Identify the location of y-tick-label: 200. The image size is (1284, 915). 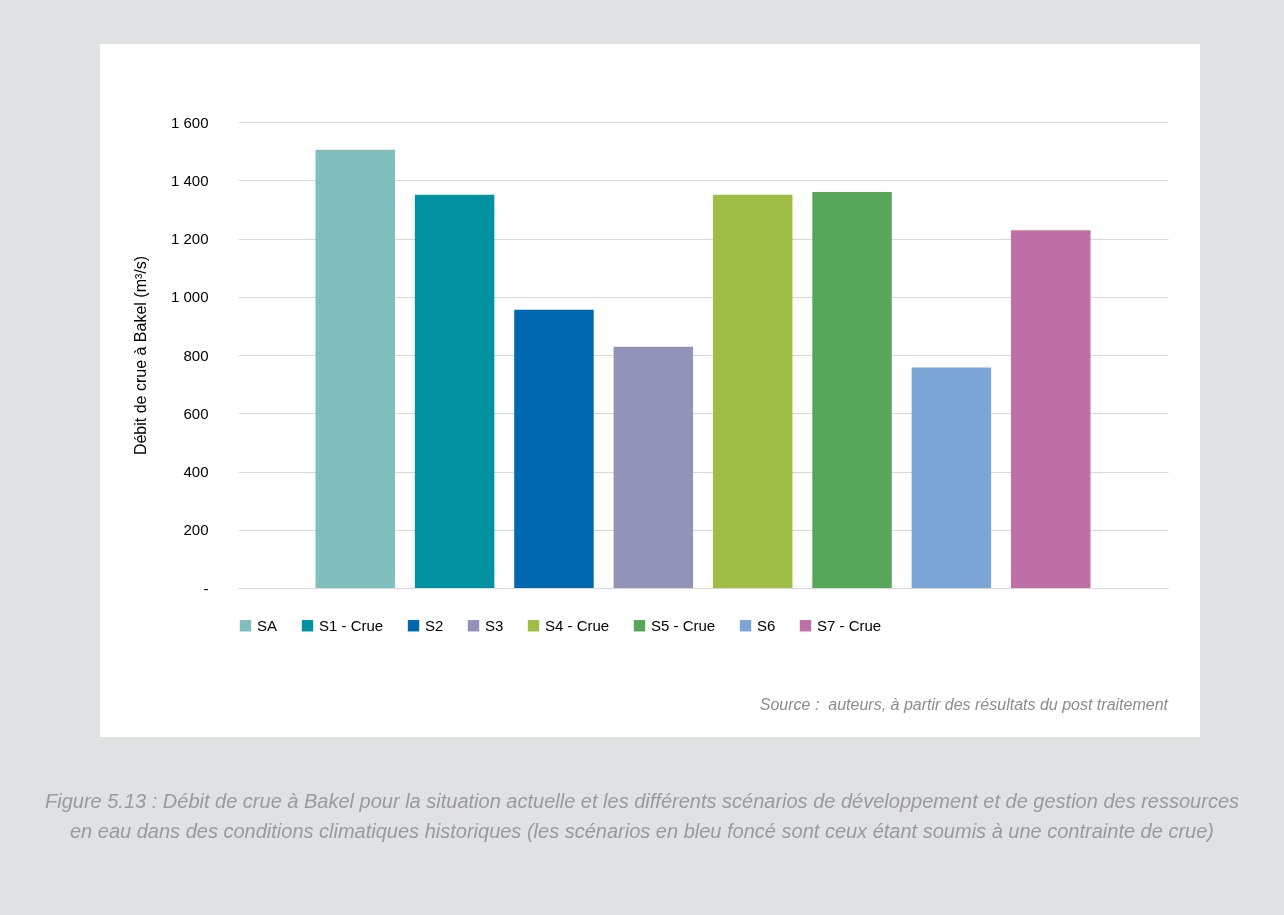
(196, 530).